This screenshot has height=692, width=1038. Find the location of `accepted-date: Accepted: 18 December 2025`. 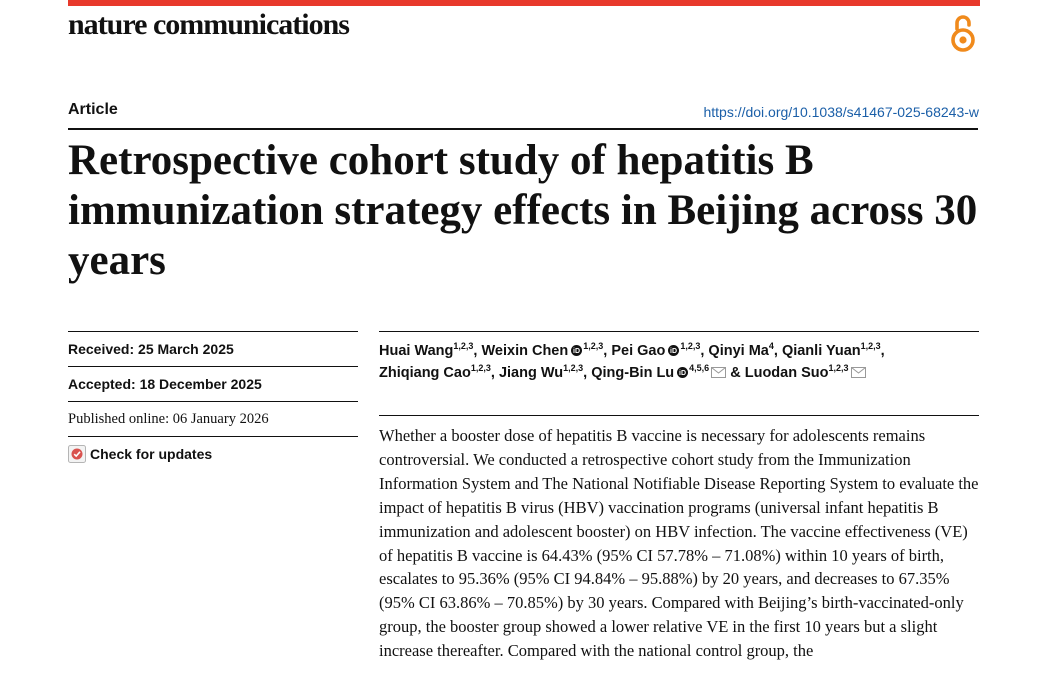

accepted-date: Accepted: 18 December 2025 is located at coordinates (213, 384).